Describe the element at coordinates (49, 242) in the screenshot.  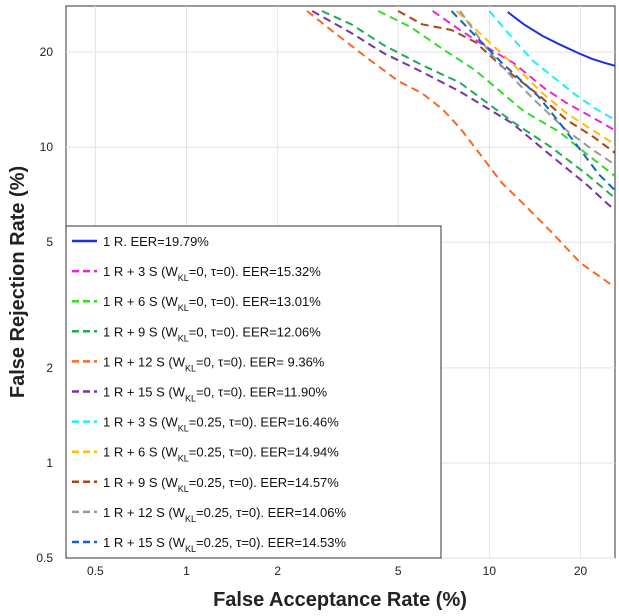
I see `y-tick-label: 5` at that location.